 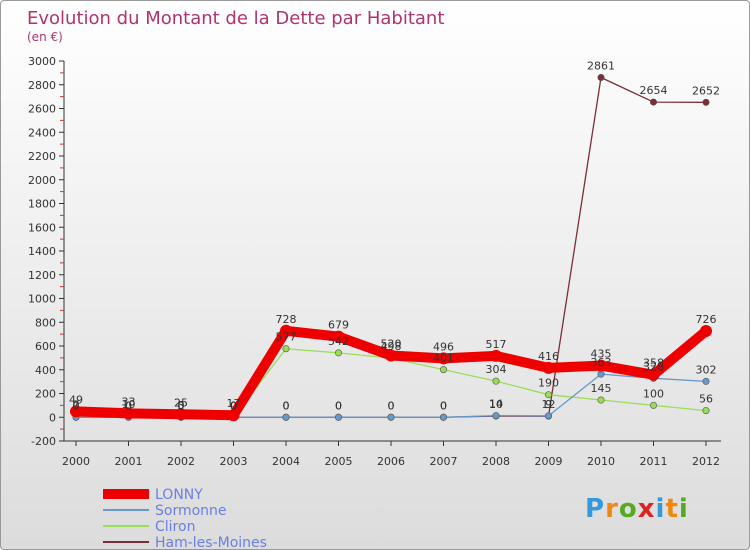 What do you see at coordinates (601, 66) in the screenshot?
I see `data-label-ham-les-moines: 2861` at bounding box center [601, 66].